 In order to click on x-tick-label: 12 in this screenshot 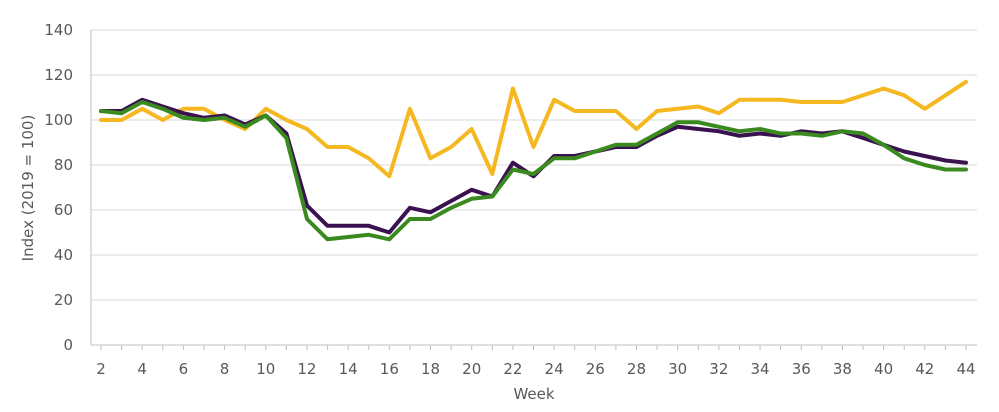, I will do `click(306, 369)`.